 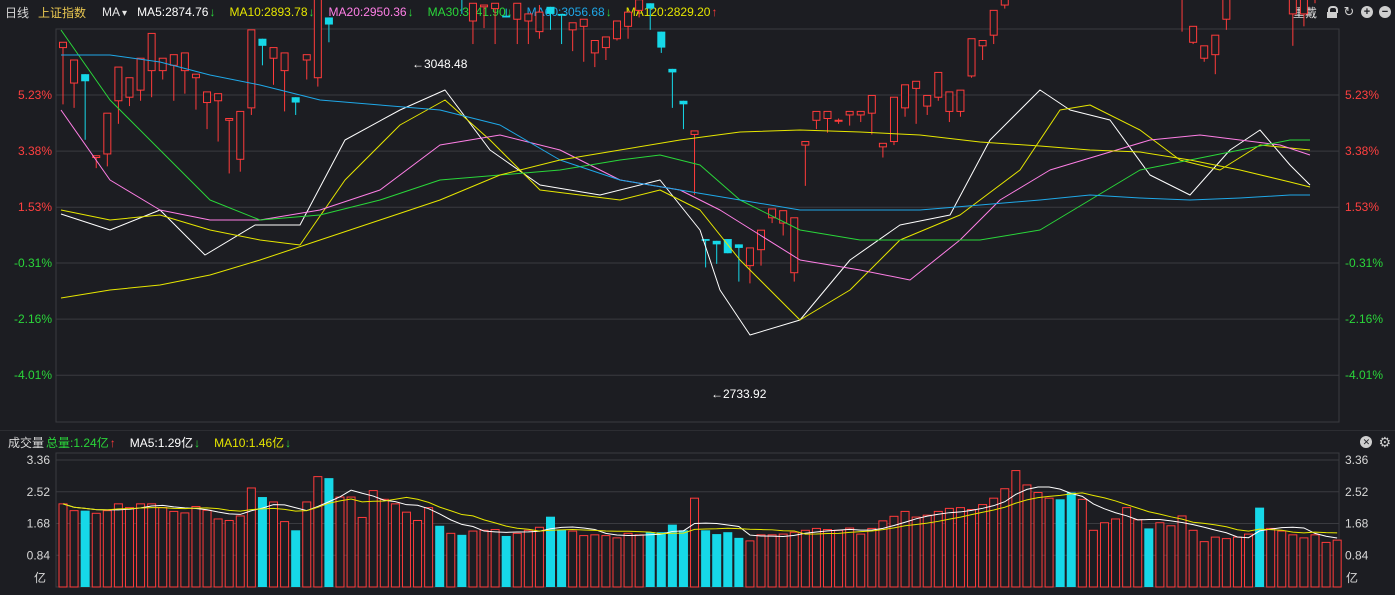 What do you see at coordinates (1367, 12) in the screenshot?
I see `zoom-in-icon: +` at bounding box center [1367, 12].